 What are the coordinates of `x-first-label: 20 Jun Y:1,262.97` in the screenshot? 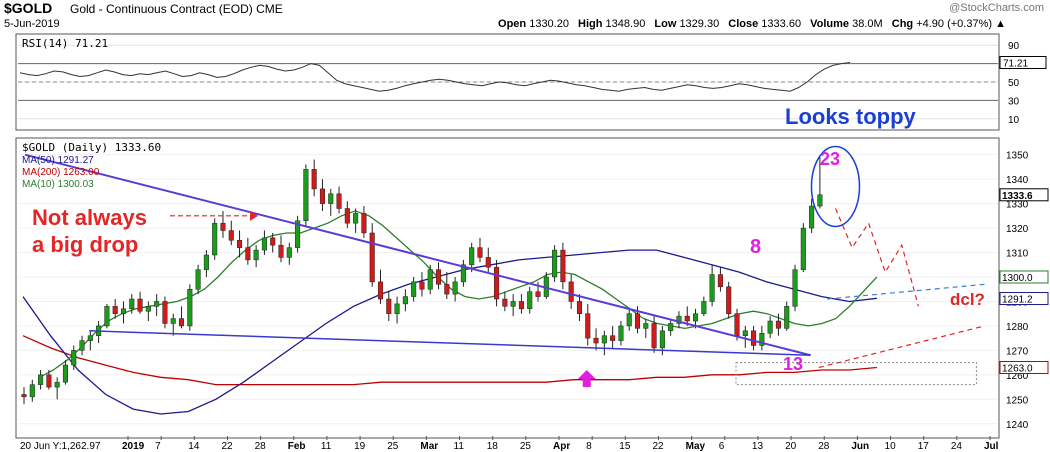 It's located at (60, 446).